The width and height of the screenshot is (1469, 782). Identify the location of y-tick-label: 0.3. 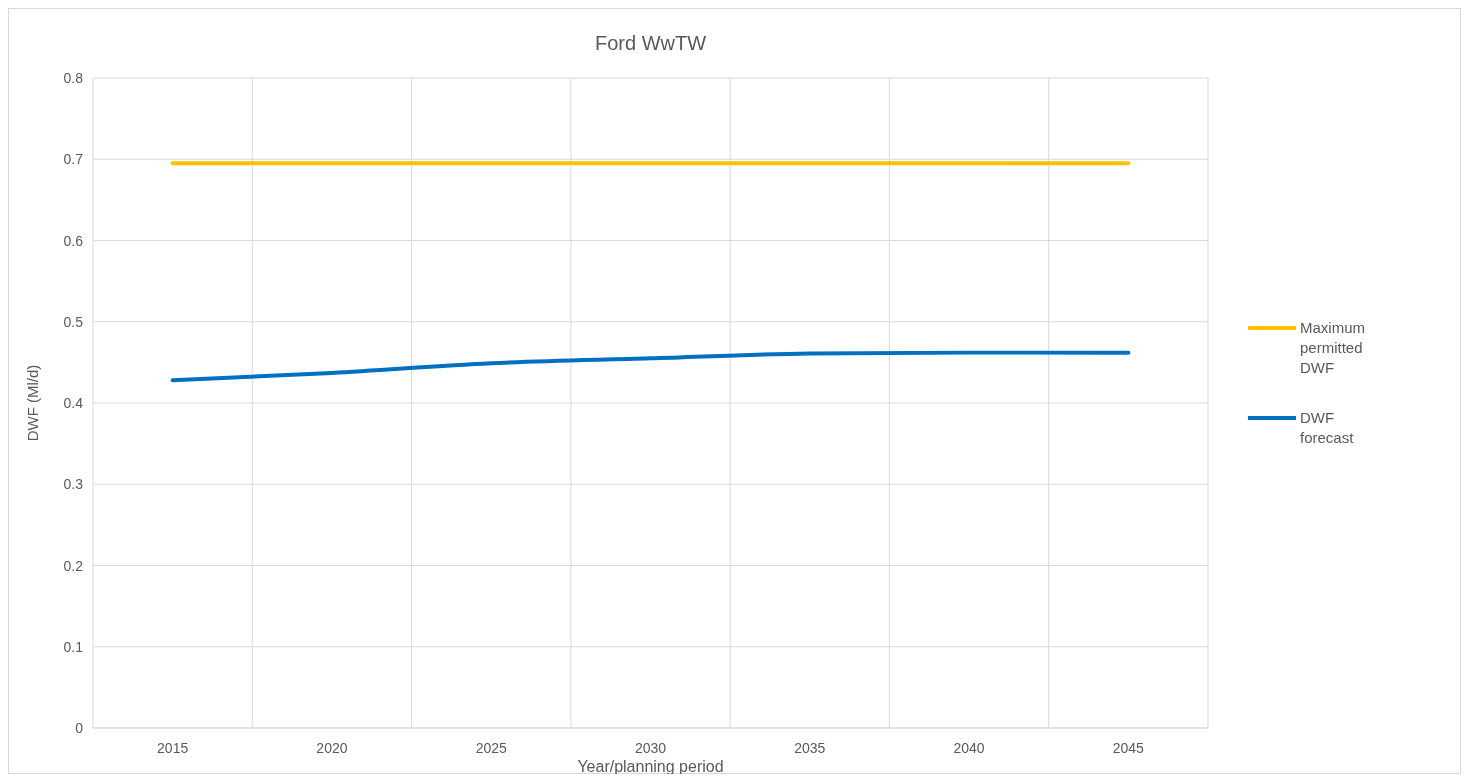
(73, 484).